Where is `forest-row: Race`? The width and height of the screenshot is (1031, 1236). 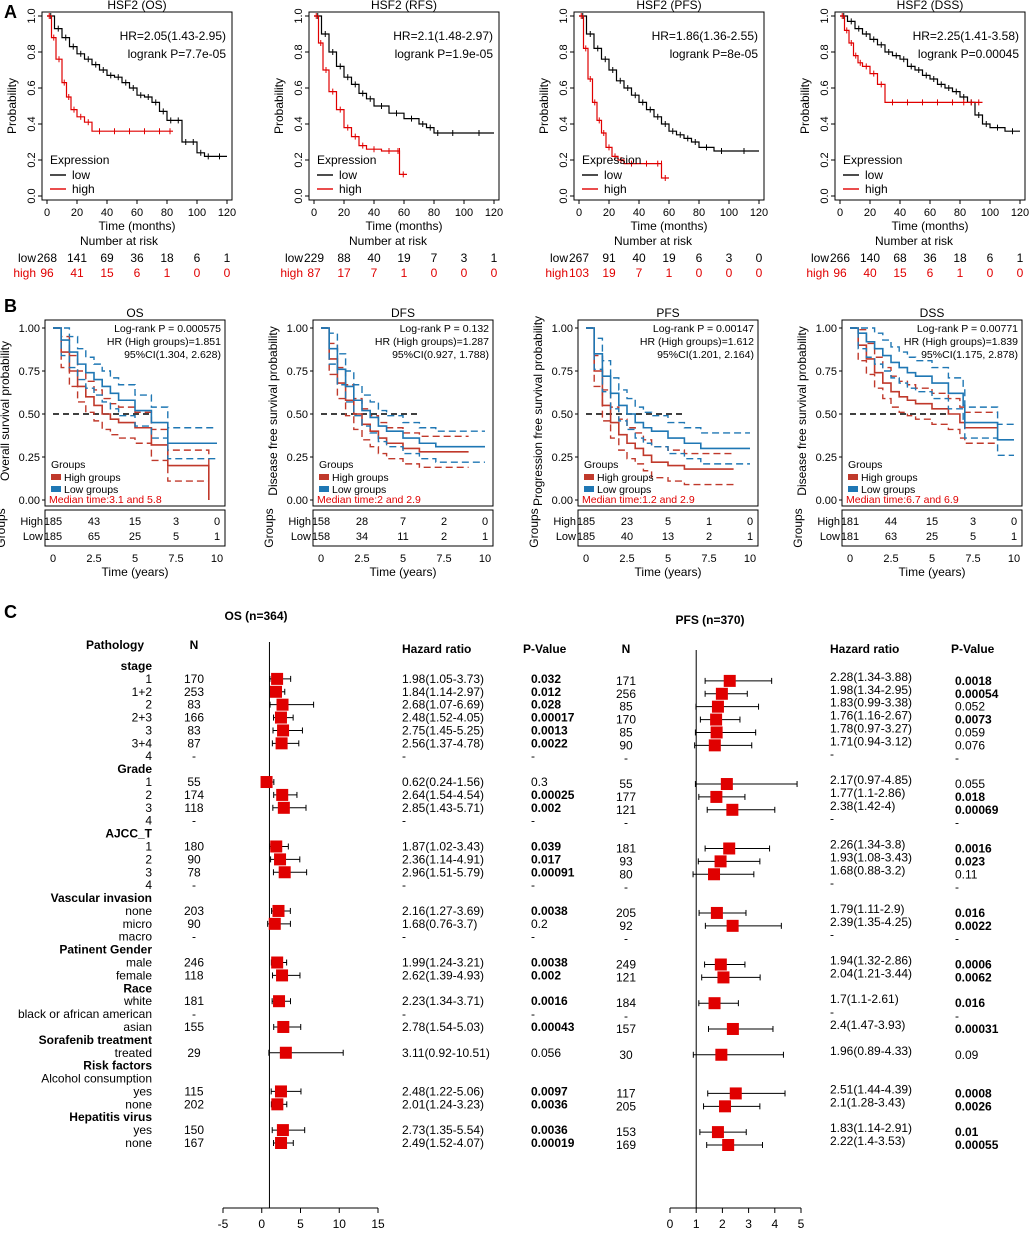 forest-row: Race is located at coordinates (137, 988).